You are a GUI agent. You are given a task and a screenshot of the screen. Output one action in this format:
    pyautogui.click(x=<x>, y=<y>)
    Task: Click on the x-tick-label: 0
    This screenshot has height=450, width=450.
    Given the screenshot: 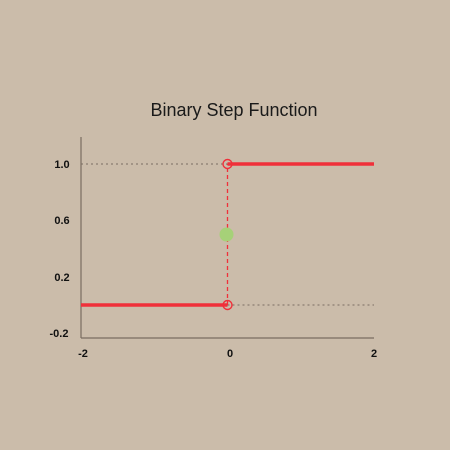 What is the action you would take?
    pyautogui.click(x=230, y=354)
    